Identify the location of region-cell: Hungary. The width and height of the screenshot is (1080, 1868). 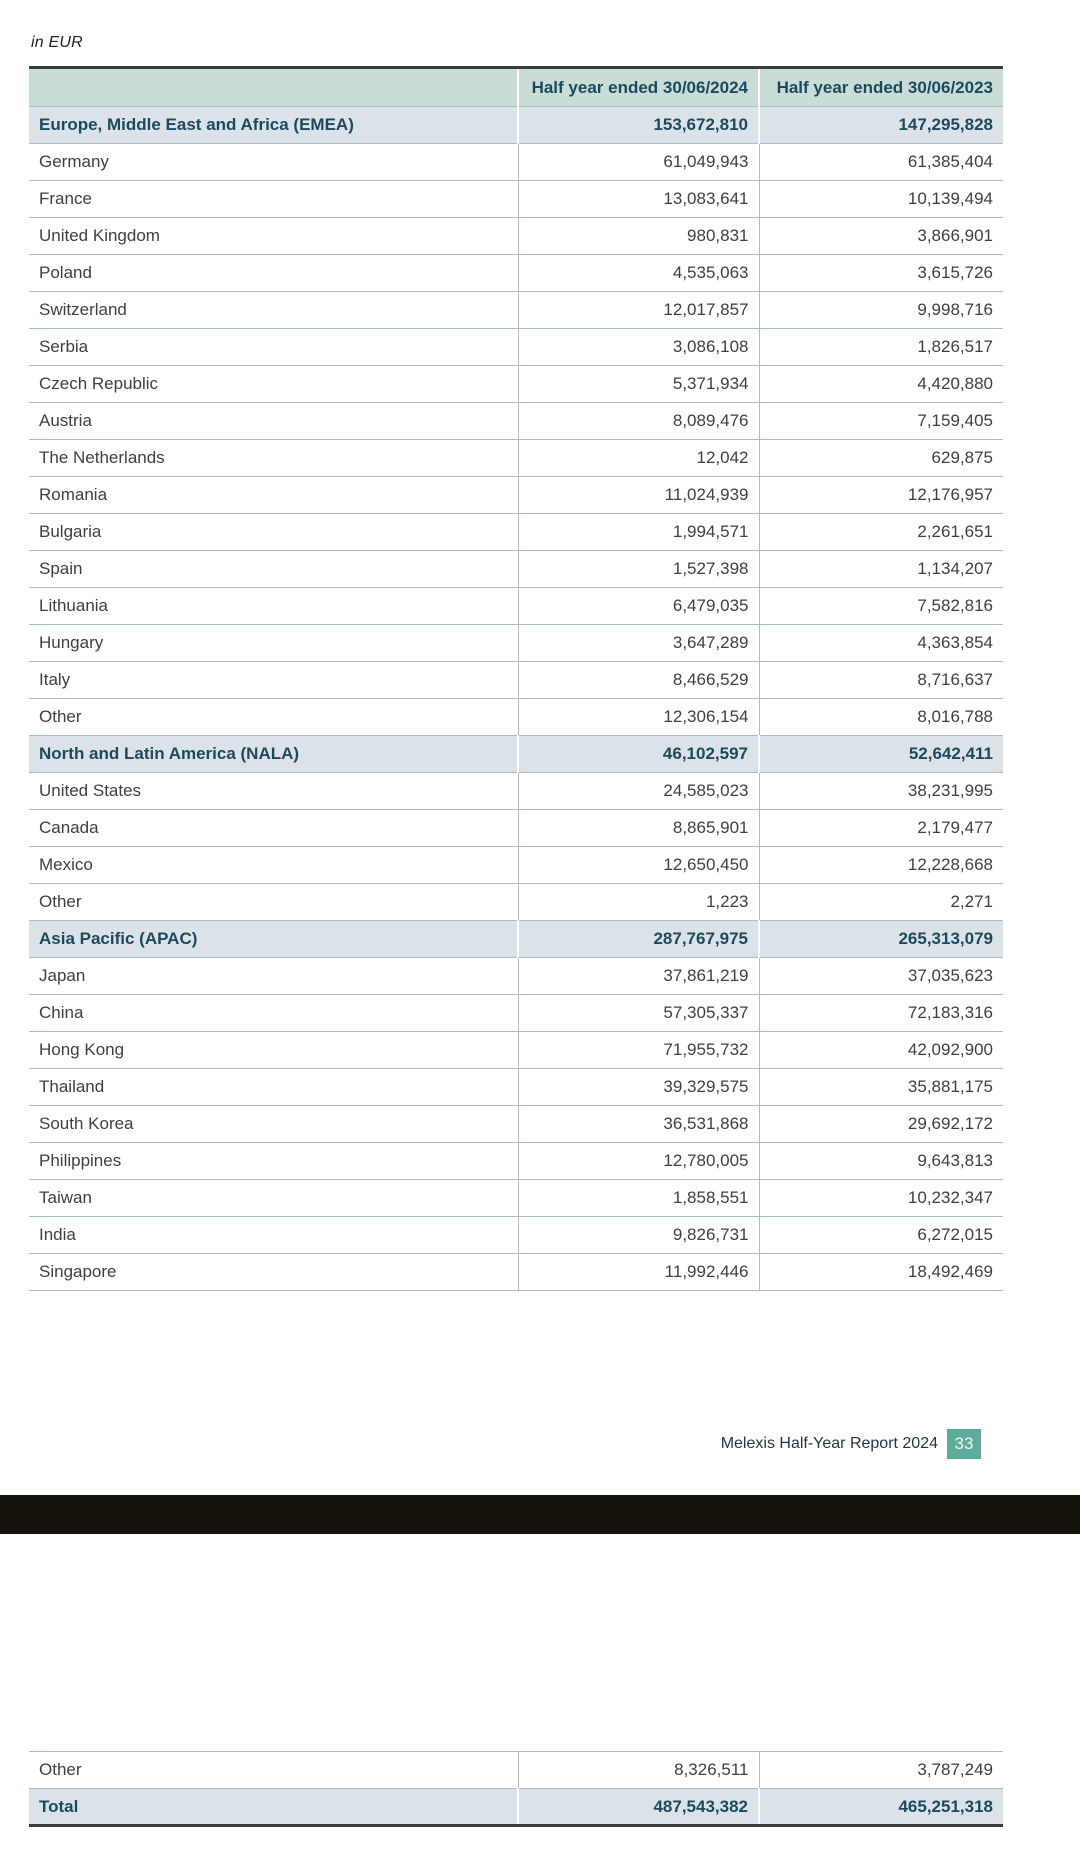
(273, 643).